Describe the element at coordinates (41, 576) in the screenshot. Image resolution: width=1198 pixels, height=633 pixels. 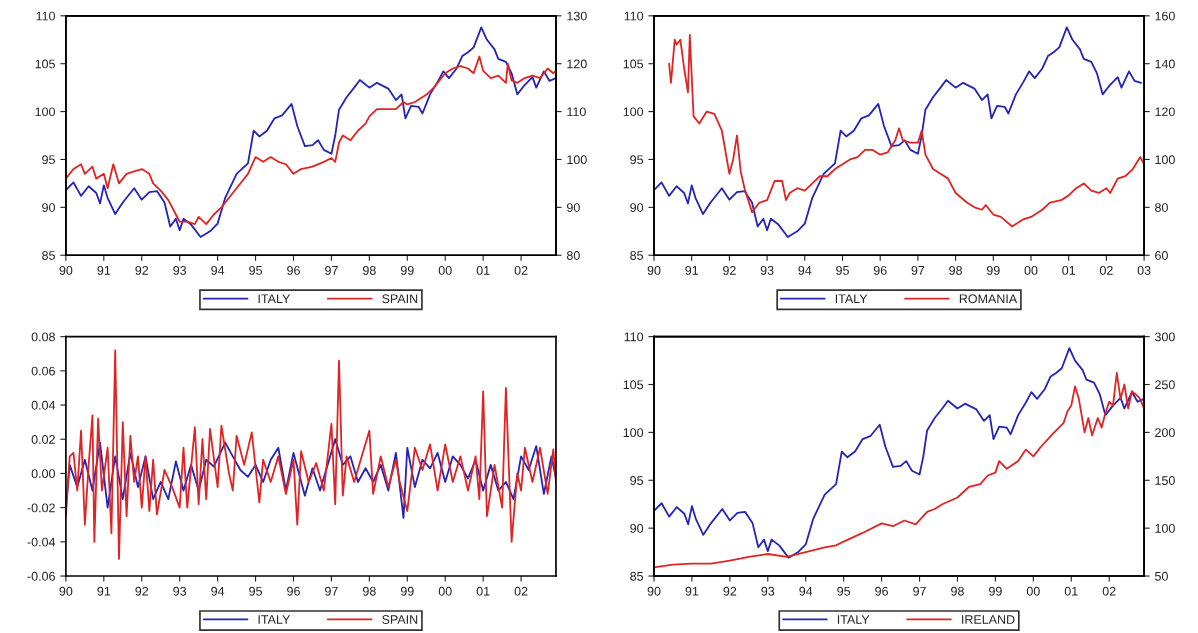
I see `y-tick-label: -0.06` at that location.